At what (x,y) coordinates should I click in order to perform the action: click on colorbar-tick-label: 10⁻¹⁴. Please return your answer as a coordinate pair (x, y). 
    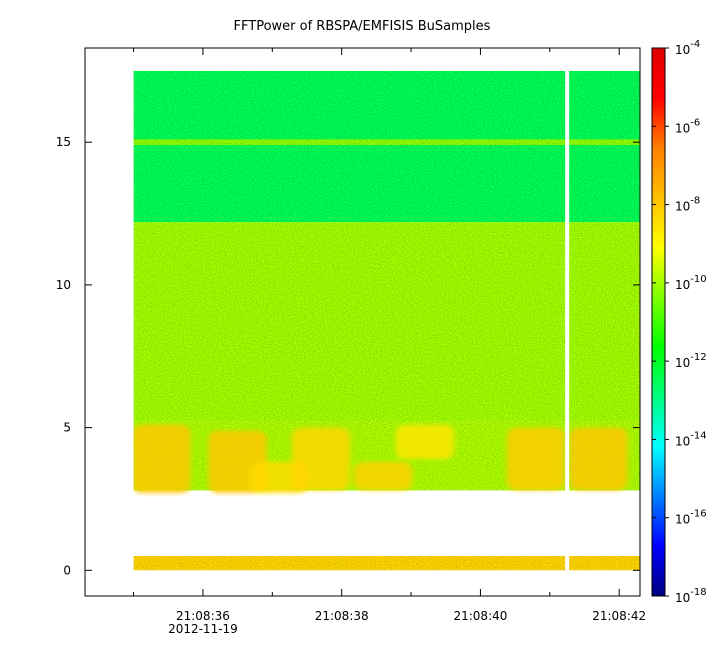
    Looking at the image, I should click on (691, 439).